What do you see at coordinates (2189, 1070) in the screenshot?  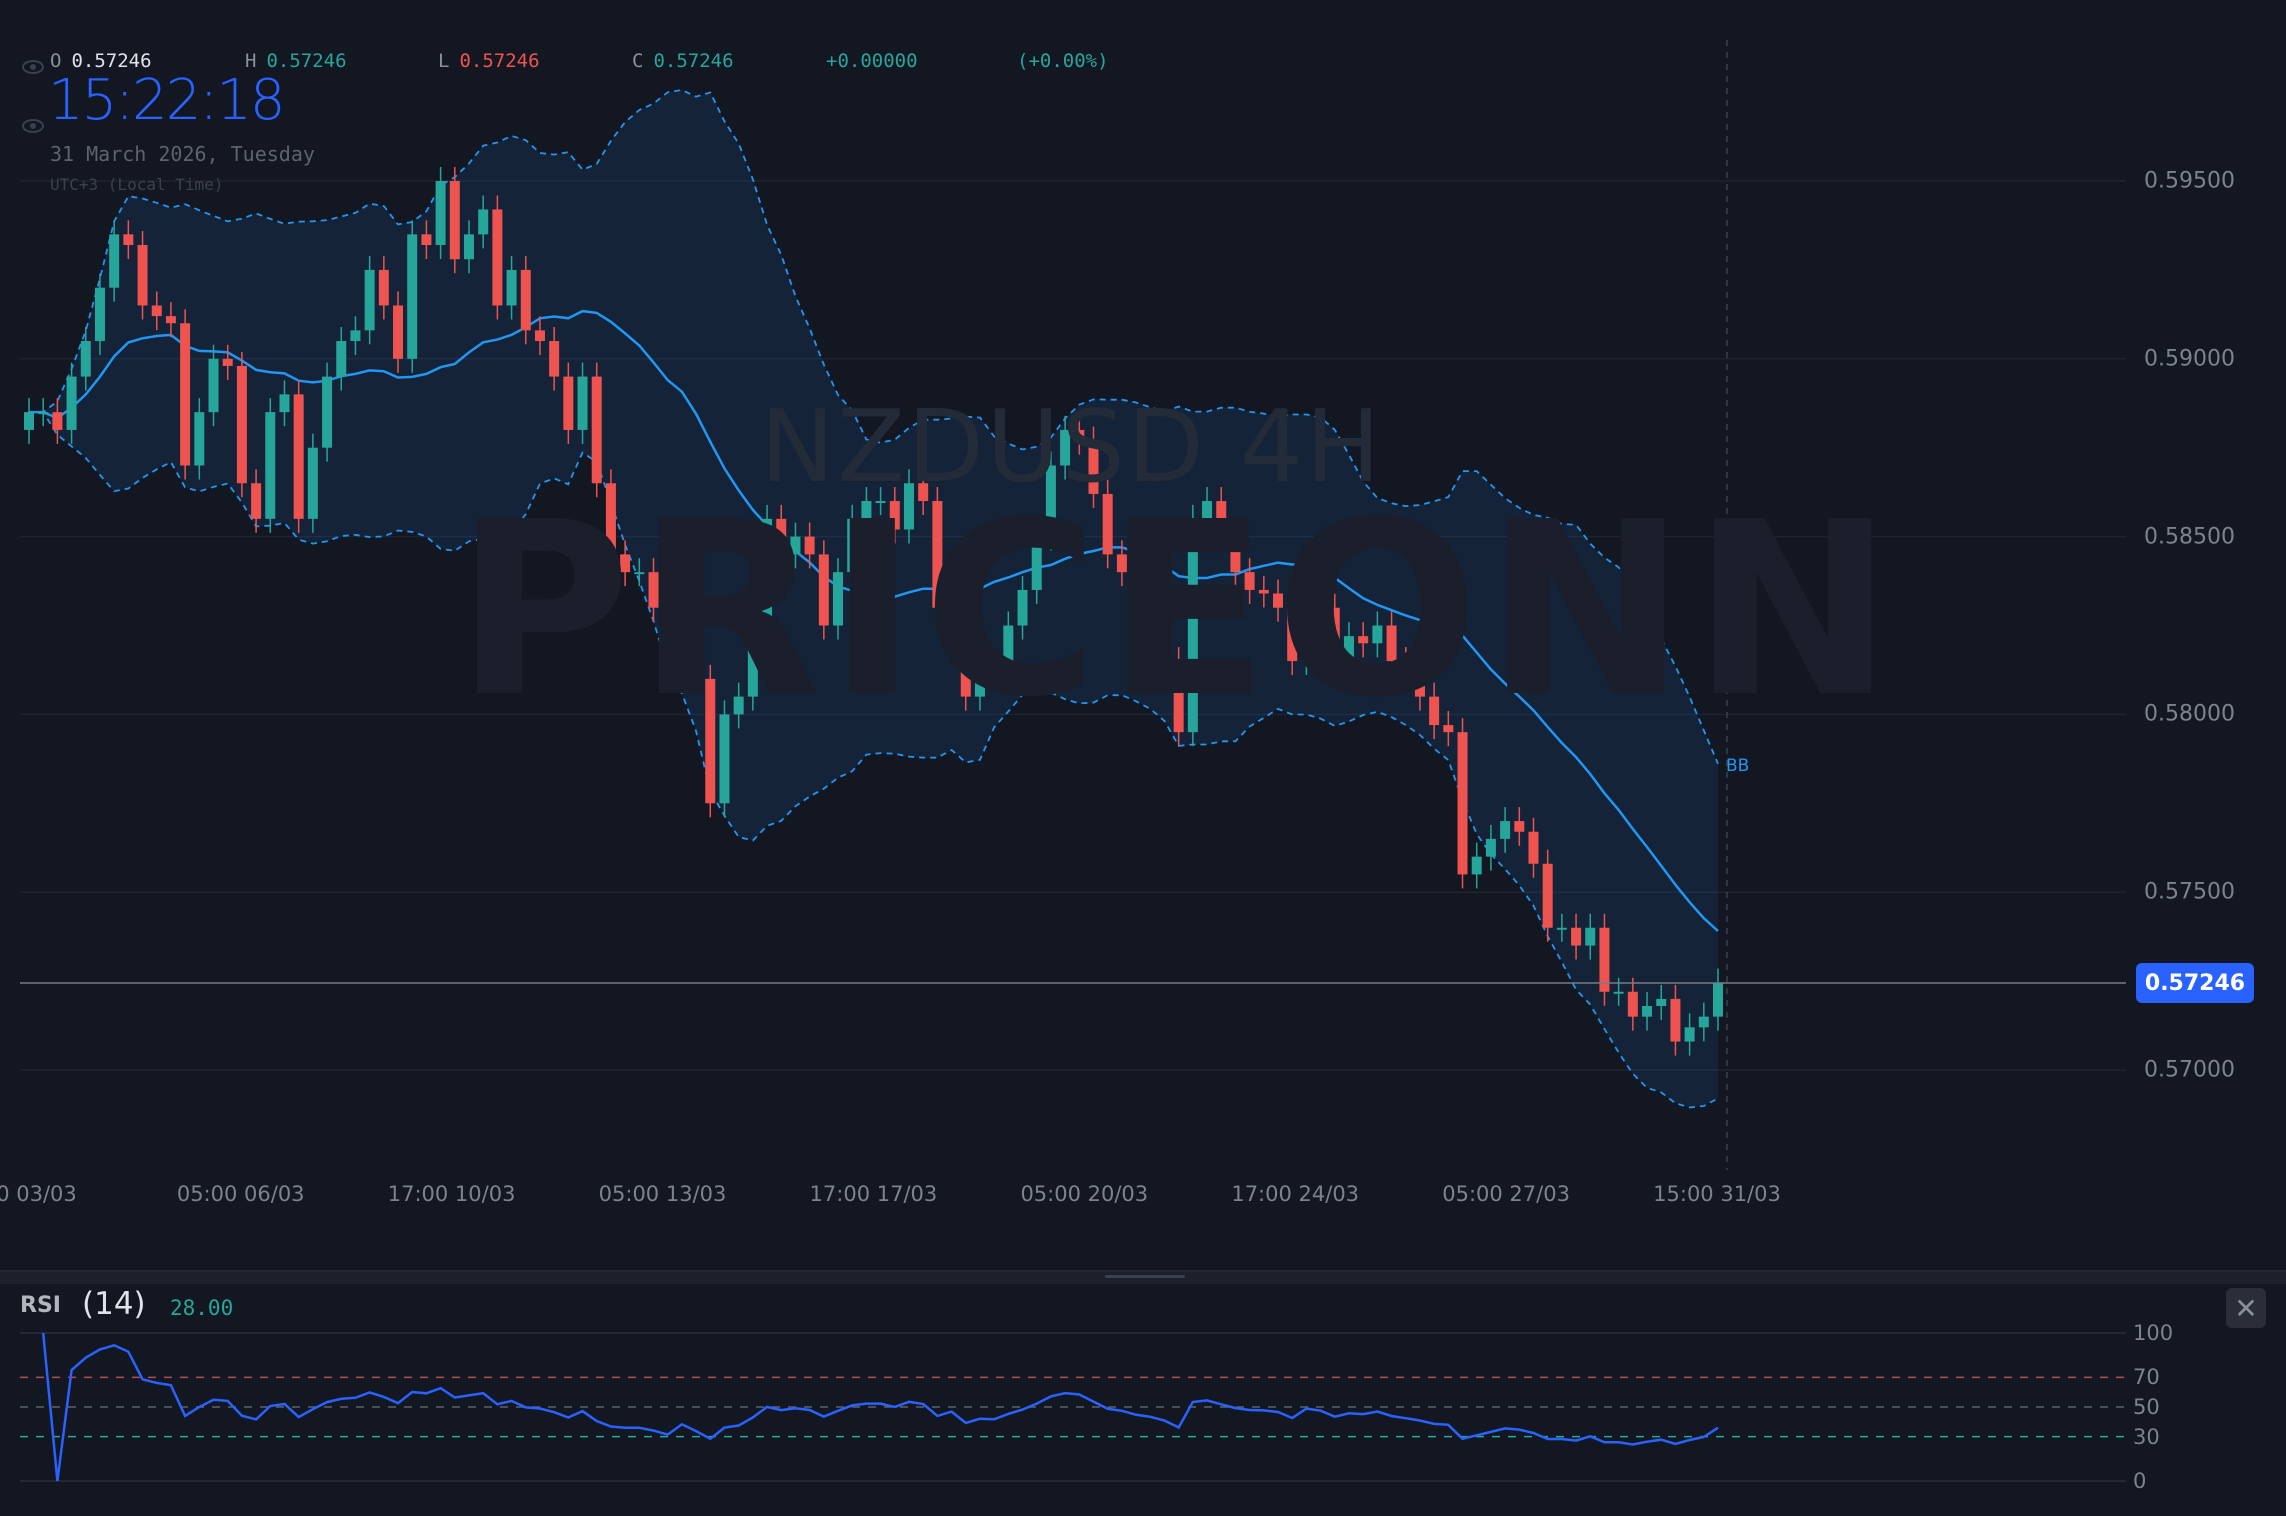 I see `price-axis-label: 0.57000` at bounding box center [2189, 1070].